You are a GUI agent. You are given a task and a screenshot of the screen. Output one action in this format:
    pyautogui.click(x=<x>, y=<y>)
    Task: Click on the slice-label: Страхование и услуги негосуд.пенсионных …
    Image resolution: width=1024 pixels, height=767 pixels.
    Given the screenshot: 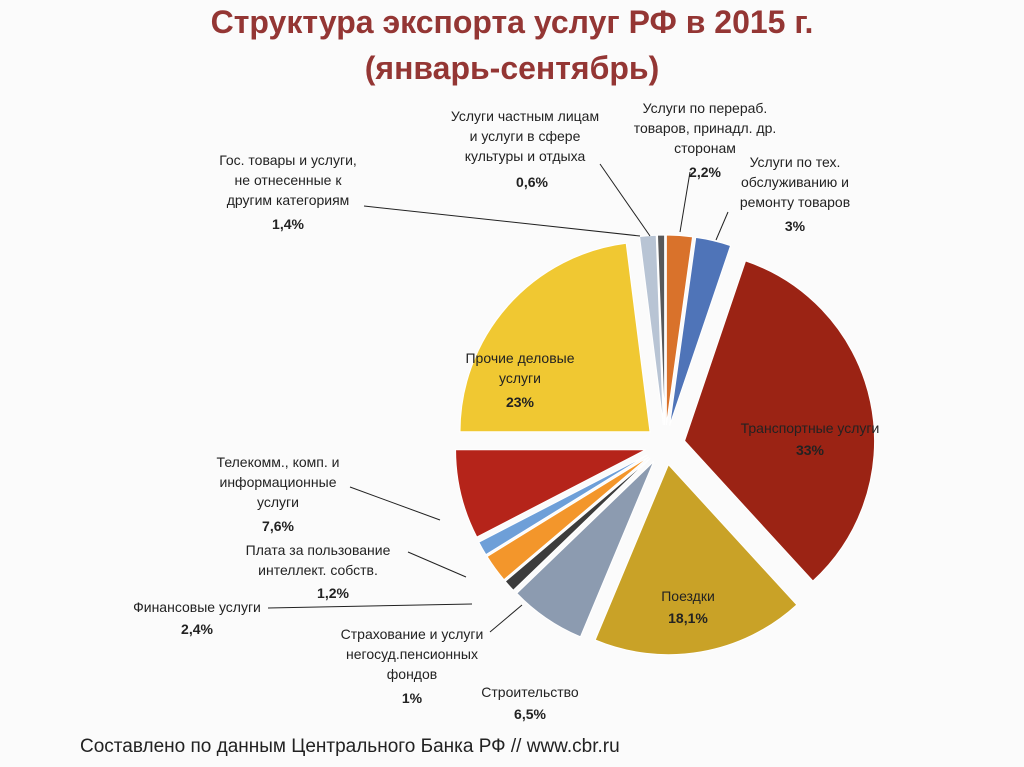 What is the action you would take?
    pyautogui.click(x=412, y=654)
    